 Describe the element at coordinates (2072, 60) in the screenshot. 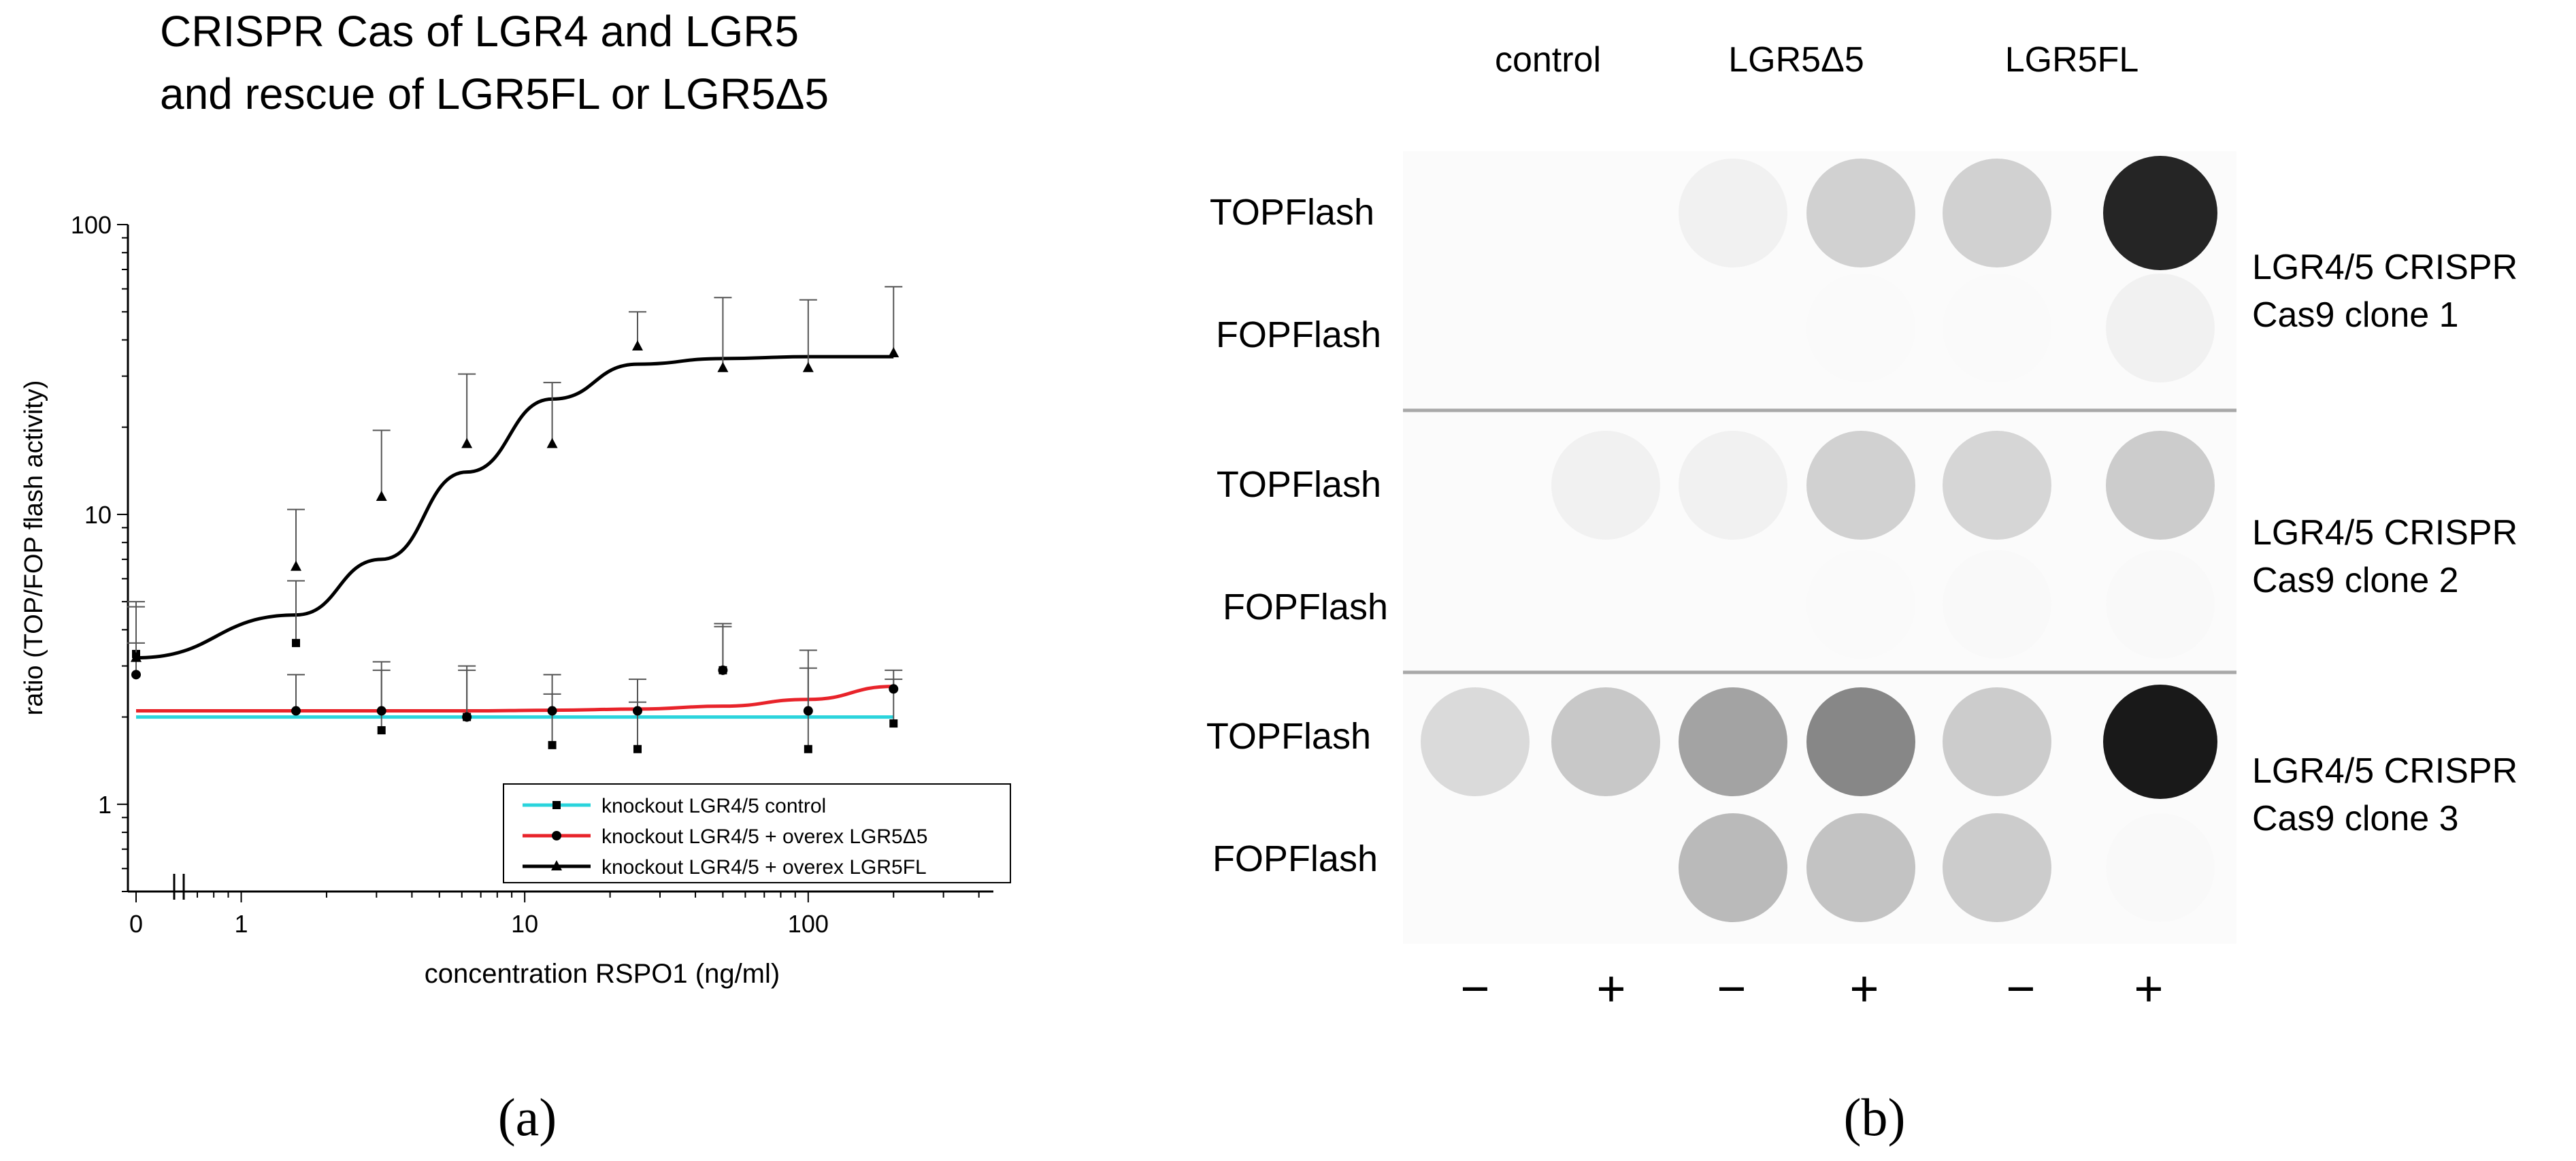

I see `column-group-label: LGR5FL` at that location.